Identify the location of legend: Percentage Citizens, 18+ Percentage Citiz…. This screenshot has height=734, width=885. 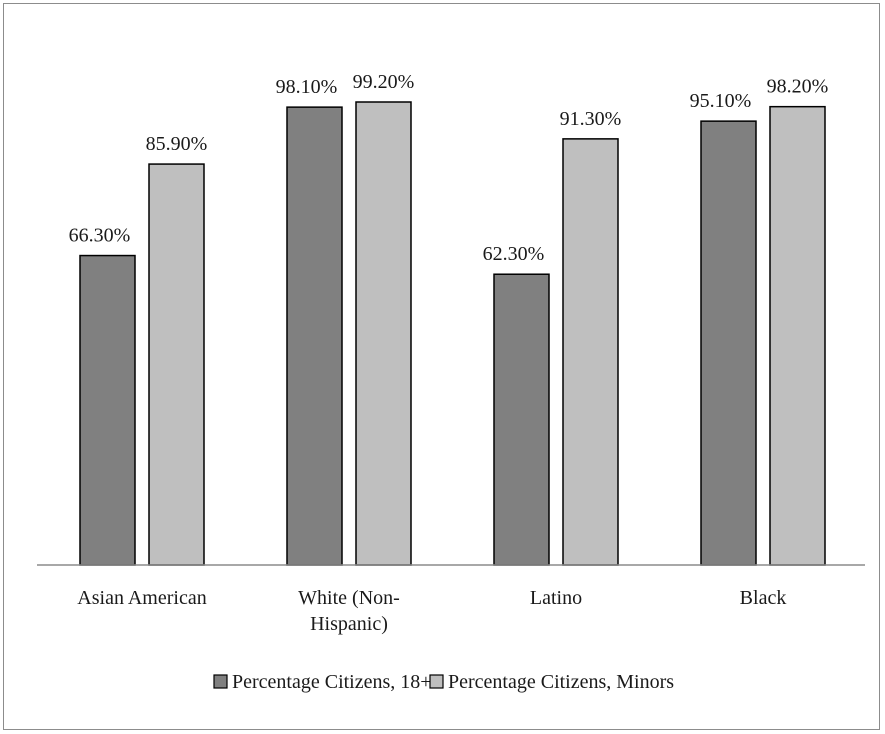
(443, 682).